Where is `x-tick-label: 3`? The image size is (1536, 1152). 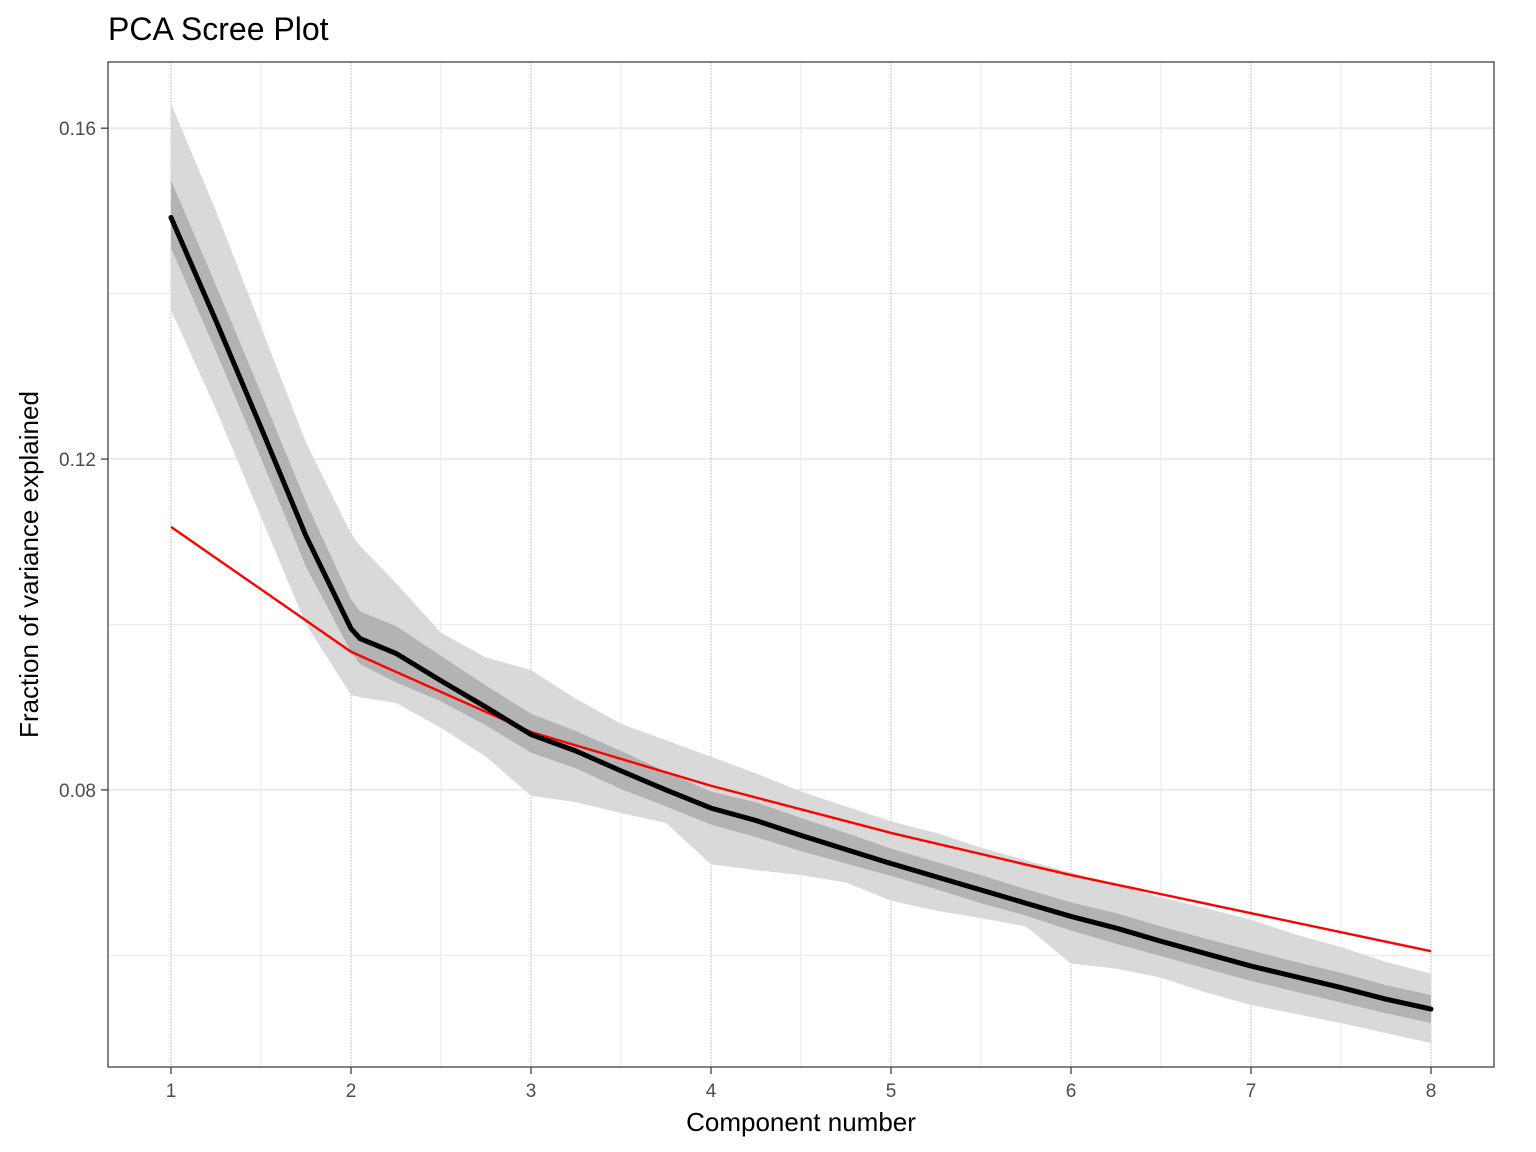
x-tick-label: 3 is located at coordinates (531, 1091).